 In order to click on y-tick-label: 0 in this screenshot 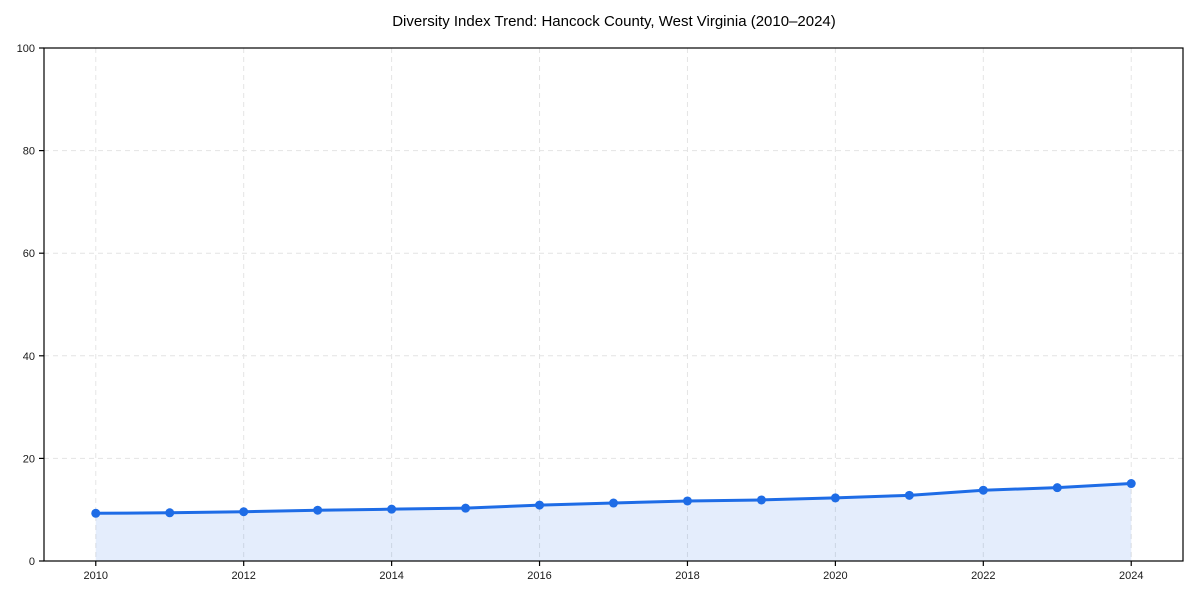, I will do `click(32, 562)`.